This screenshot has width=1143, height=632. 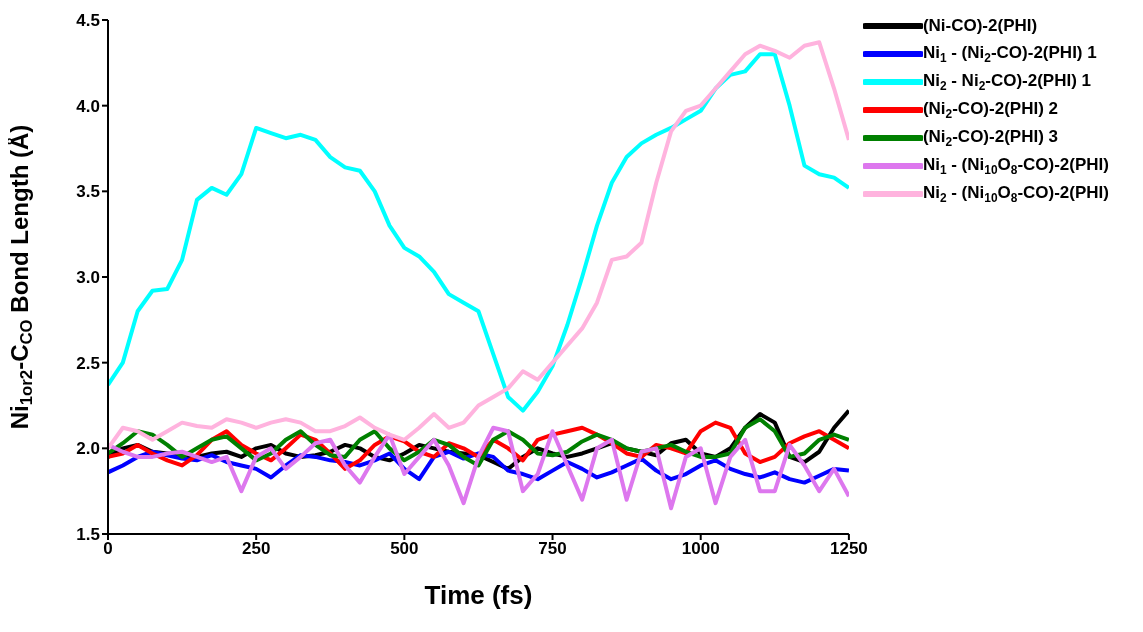 I want to click on legend-label: Ni$_{1}$ - (Ni$_{10}$O$_{8}$-CO)-2(PHI), so click(x=1015, y=166).